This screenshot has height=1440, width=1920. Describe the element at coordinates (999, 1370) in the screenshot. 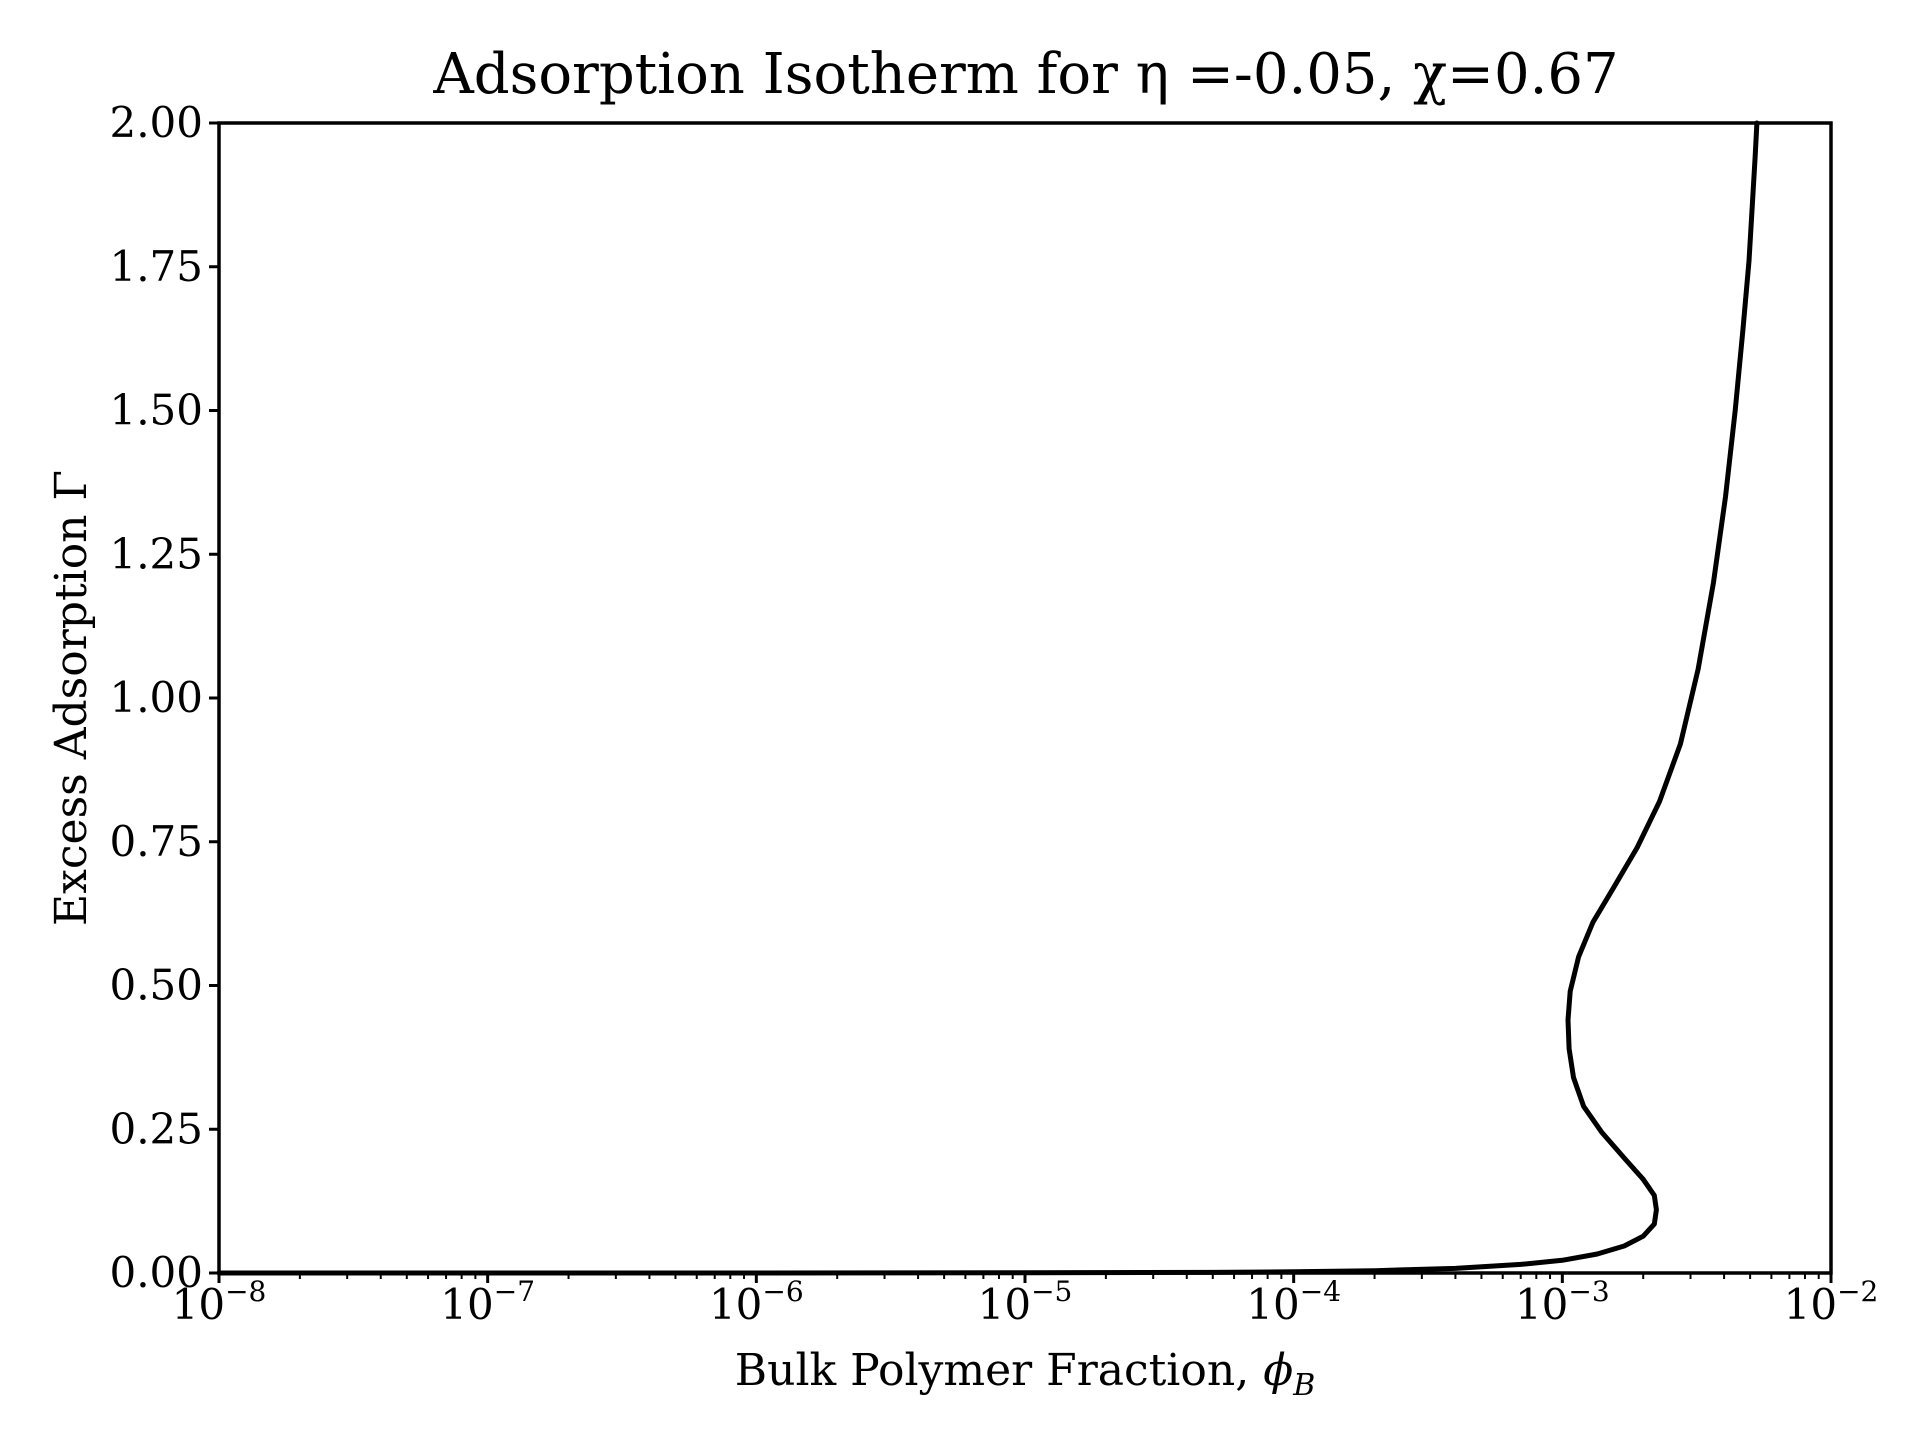

I see `x-axis-label-main: Bulk Polymer Fraction,` at that location.